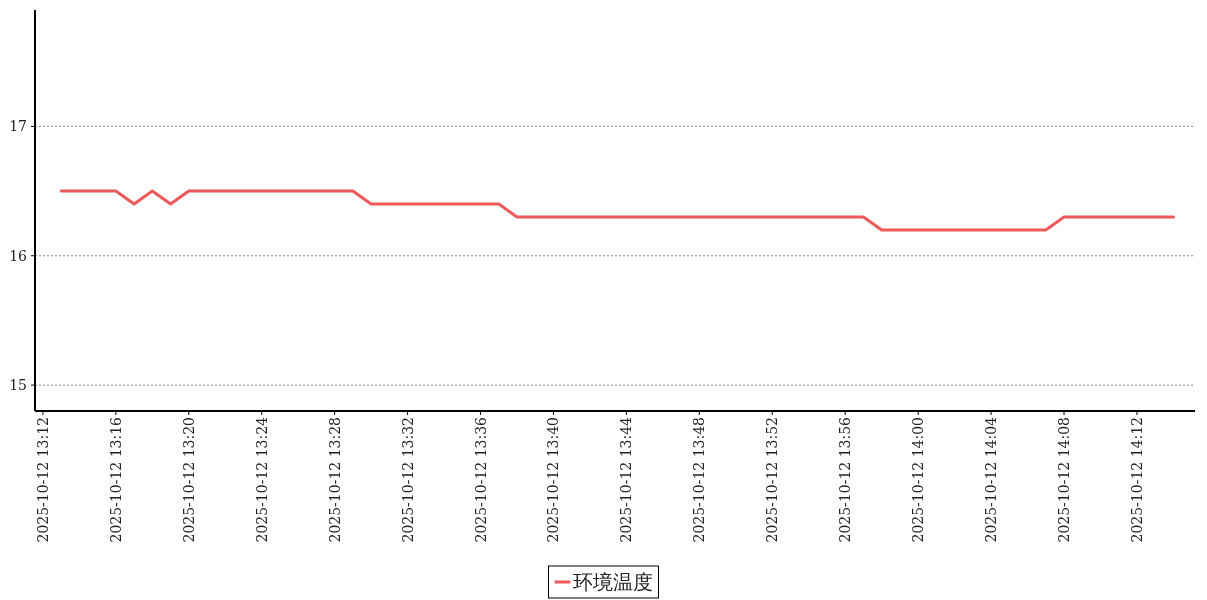 The image size is (1207, 600). What do you see at coordinates (18, 255) in the screenshot?
I see `y-tick-label: 16` at bounding box center [18, 255].